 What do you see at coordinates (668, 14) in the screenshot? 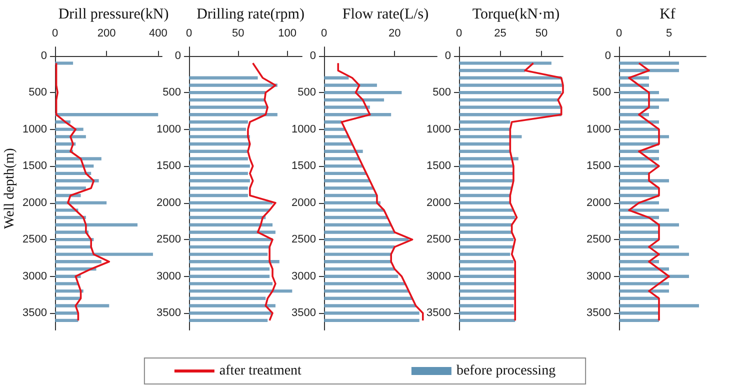
I see `chart-title: Kf` at bounding box center [668, 14].